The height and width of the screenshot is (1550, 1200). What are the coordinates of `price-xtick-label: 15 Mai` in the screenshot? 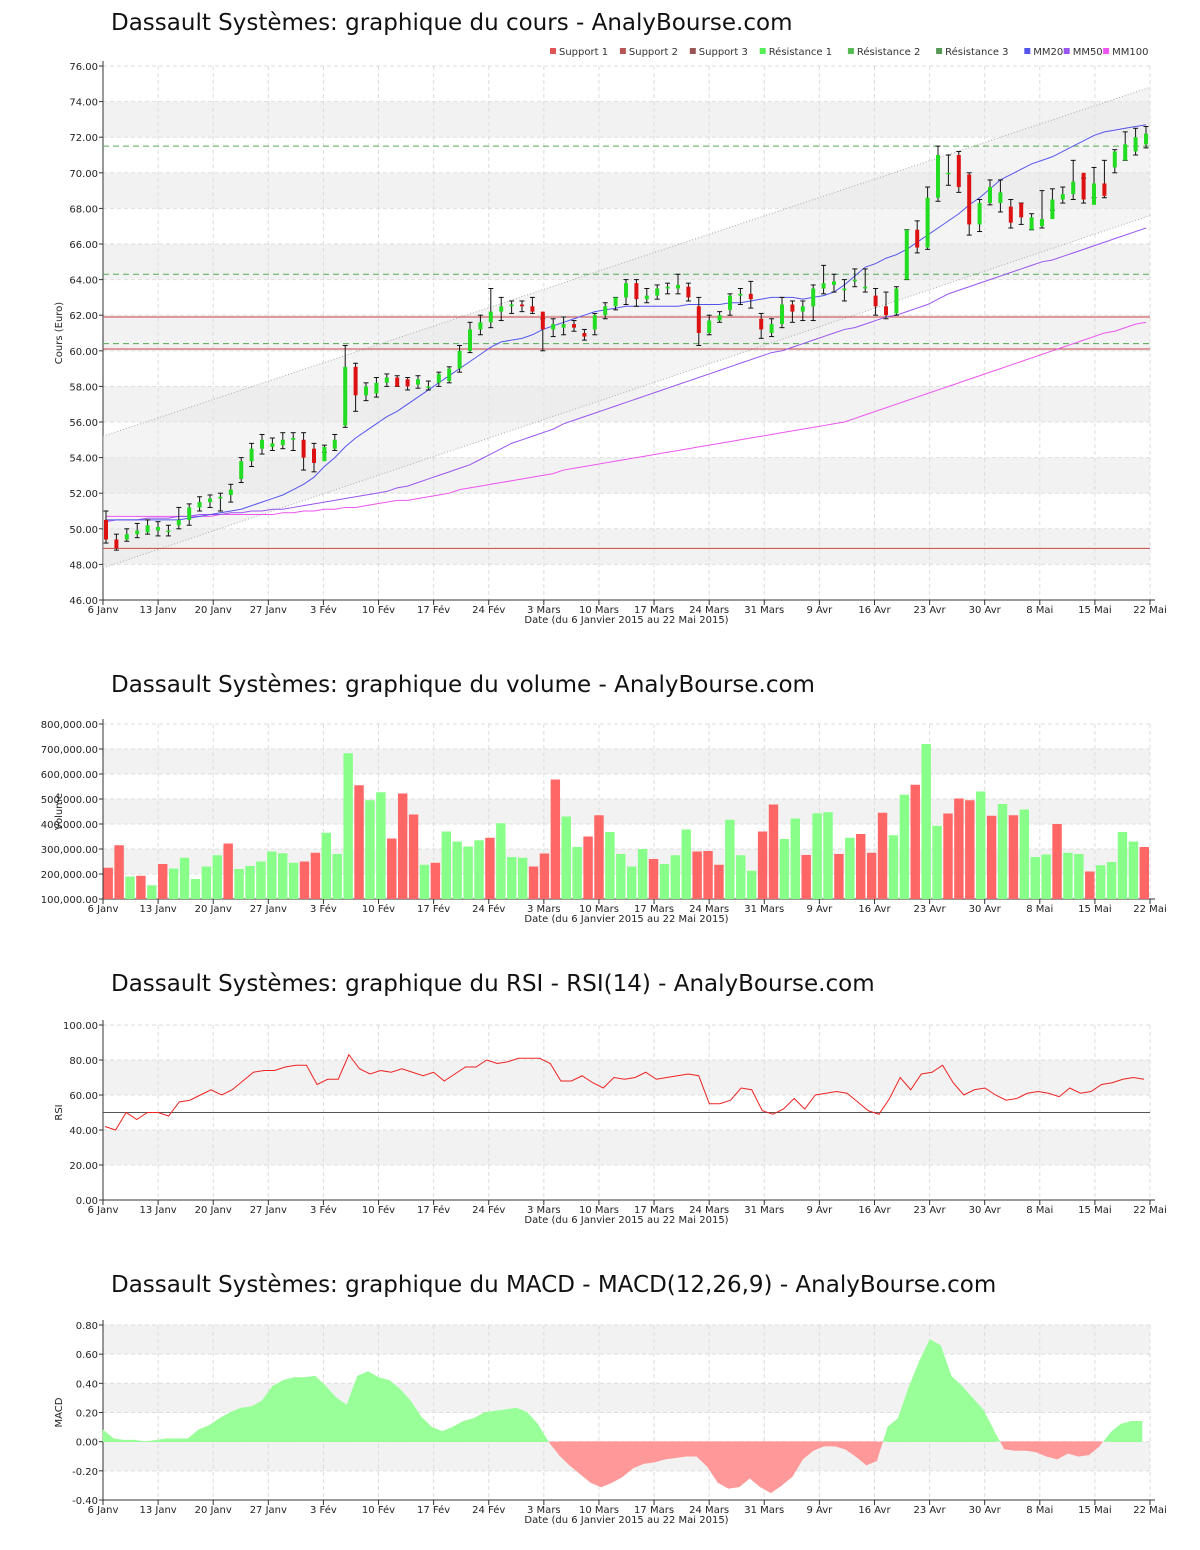 It's located at (1094, 610).